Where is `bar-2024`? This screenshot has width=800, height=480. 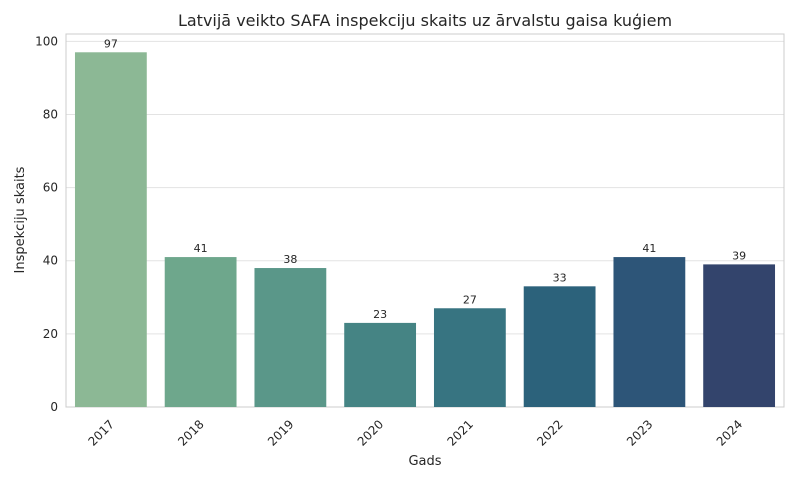
bar-2024 is located at coordinates (739, 335).